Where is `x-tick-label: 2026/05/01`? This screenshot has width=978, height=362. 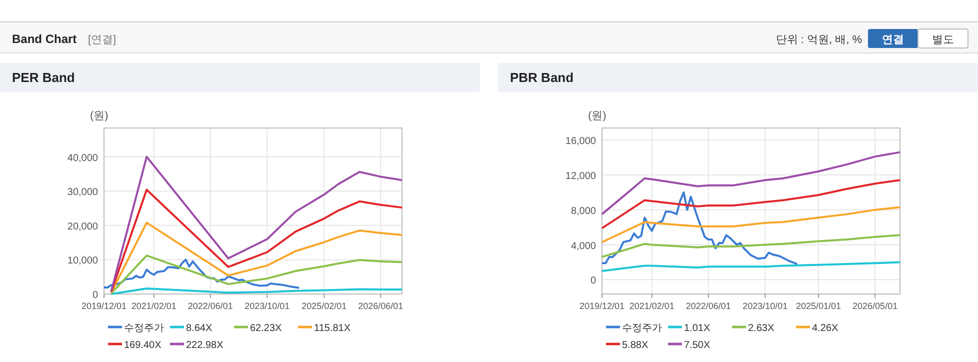 x-tick-label: 2026/05/01 is located at coordinates (875, 306).